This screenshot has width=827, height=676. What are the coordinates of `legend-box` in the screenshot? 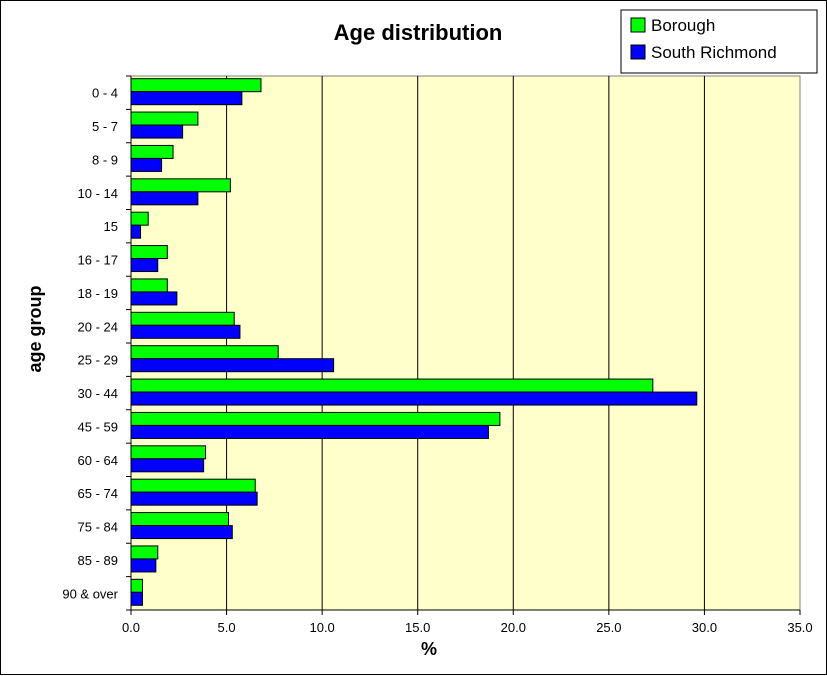 It's located at (719, 41).